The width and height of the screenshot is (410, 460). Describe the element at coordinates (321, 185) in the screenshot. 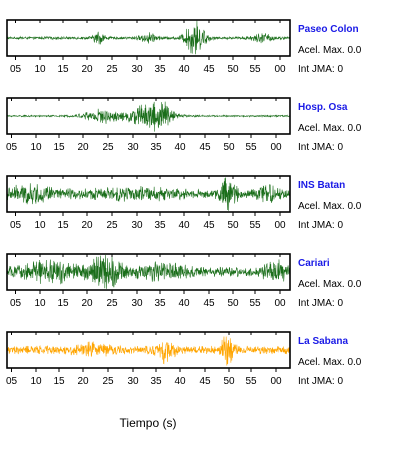

I see `station-name: INS Batan` at that location.